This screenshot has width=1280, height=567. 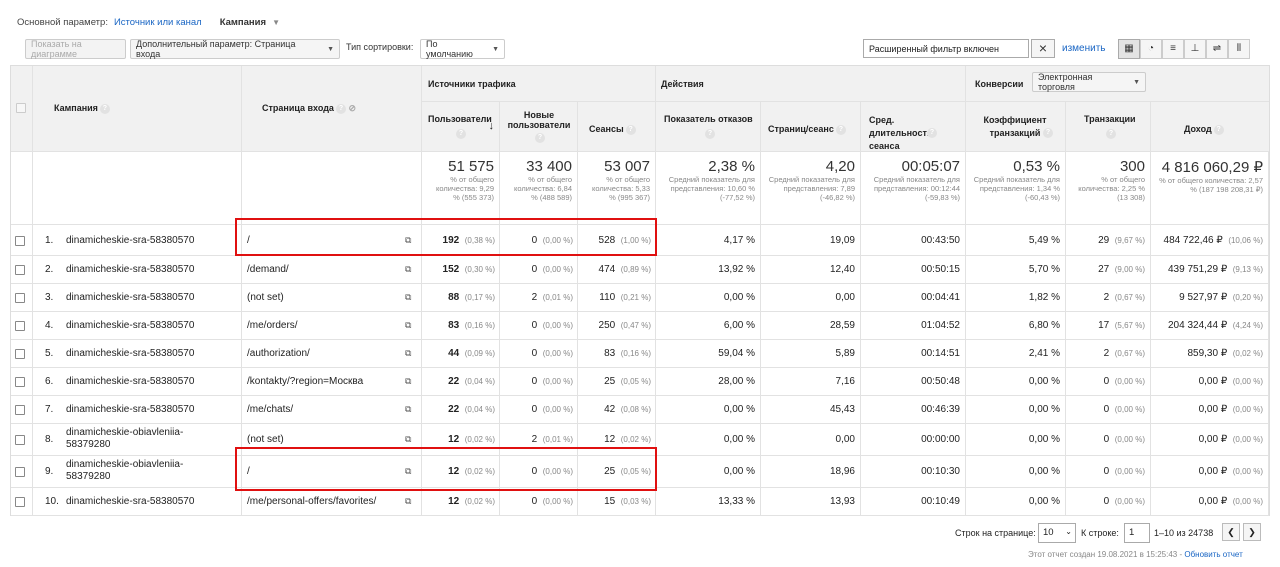 I want to click on table-view-button: ▦, so click(x=1129, y=49).